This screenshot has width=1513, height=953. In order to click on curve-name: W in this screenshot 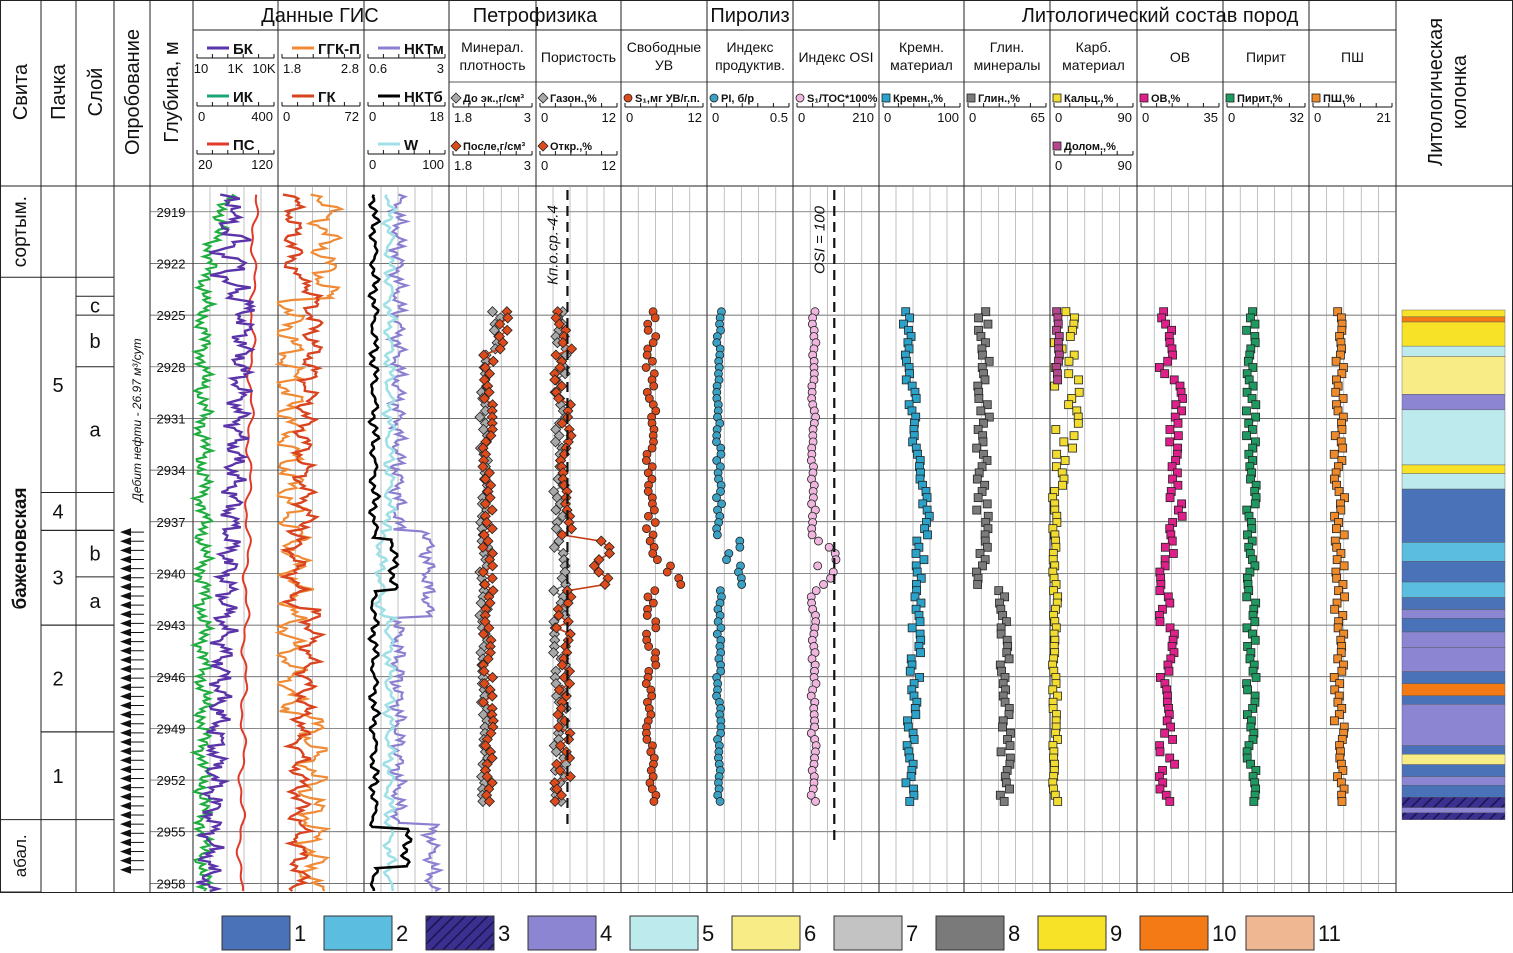, I will do `click(411, 145)`.